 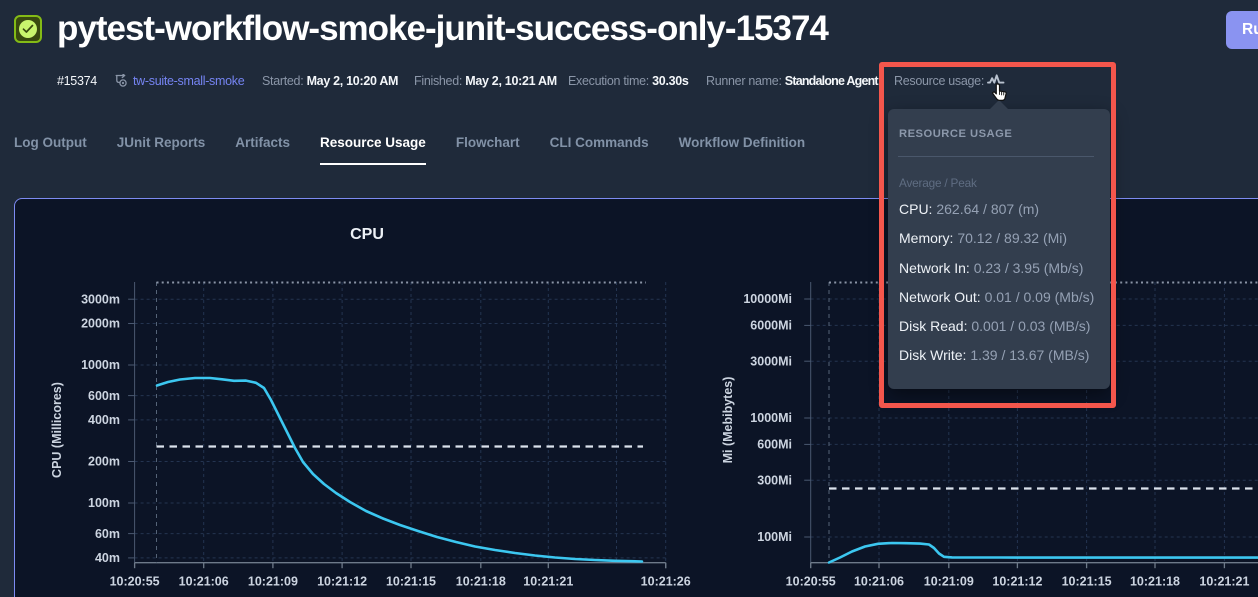 I want to click on svg-text: 1000m, so click(x=100, y=365).